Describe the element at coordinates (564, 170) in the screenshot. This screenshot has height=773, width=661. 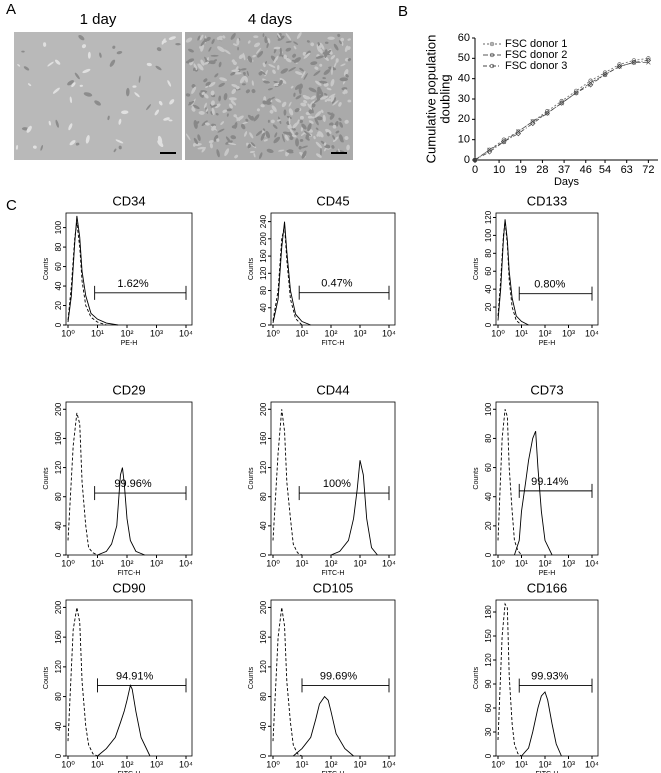
I see `x-tick-label: 37` at that location.